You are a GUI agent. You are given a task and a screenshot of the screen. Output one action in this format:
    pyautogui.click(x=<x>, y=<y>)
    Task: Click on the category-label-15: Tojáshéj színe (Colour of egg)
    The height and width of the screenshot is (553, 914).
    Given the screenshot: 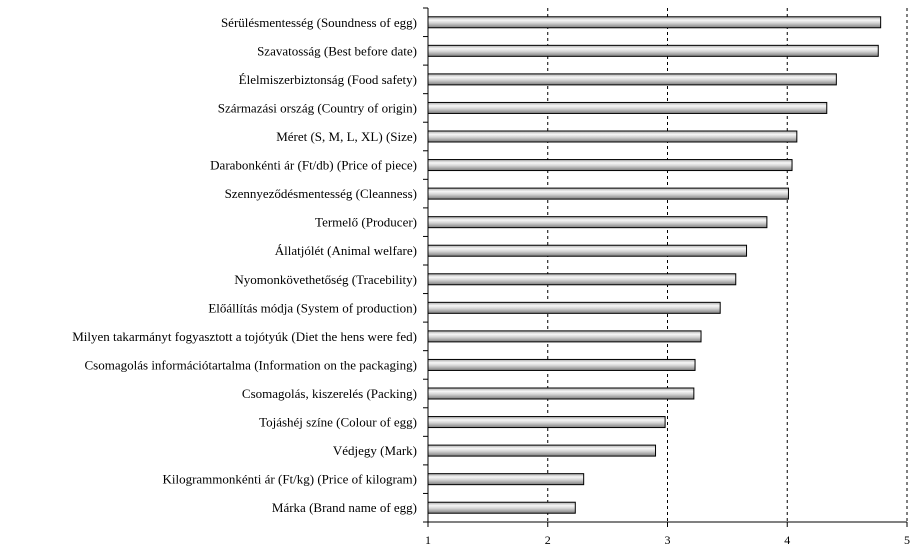 What is the action you would take?
    pyautogui.click(x=338, y=422)
    